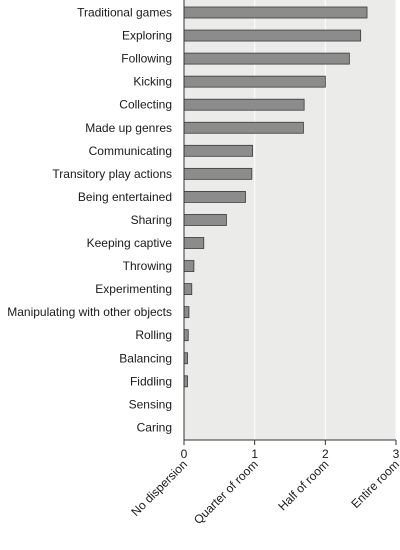 Image resolution: width=400 pixels, height=550 pixels. Describe the element at coordinates (396, 454) in the screenshot. I see `x-tick-label: 3` at that location.